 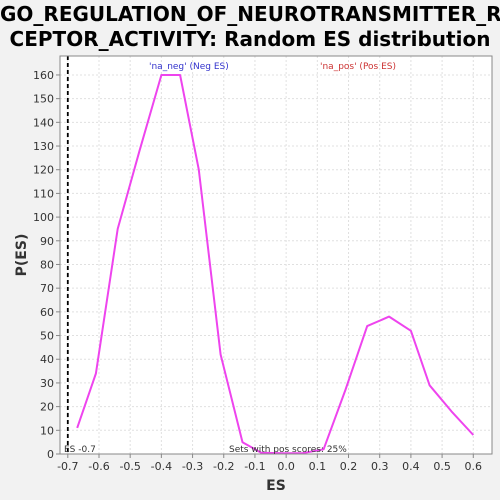 I want to click on y-tick-label: 0, so click(x=50, y=454).